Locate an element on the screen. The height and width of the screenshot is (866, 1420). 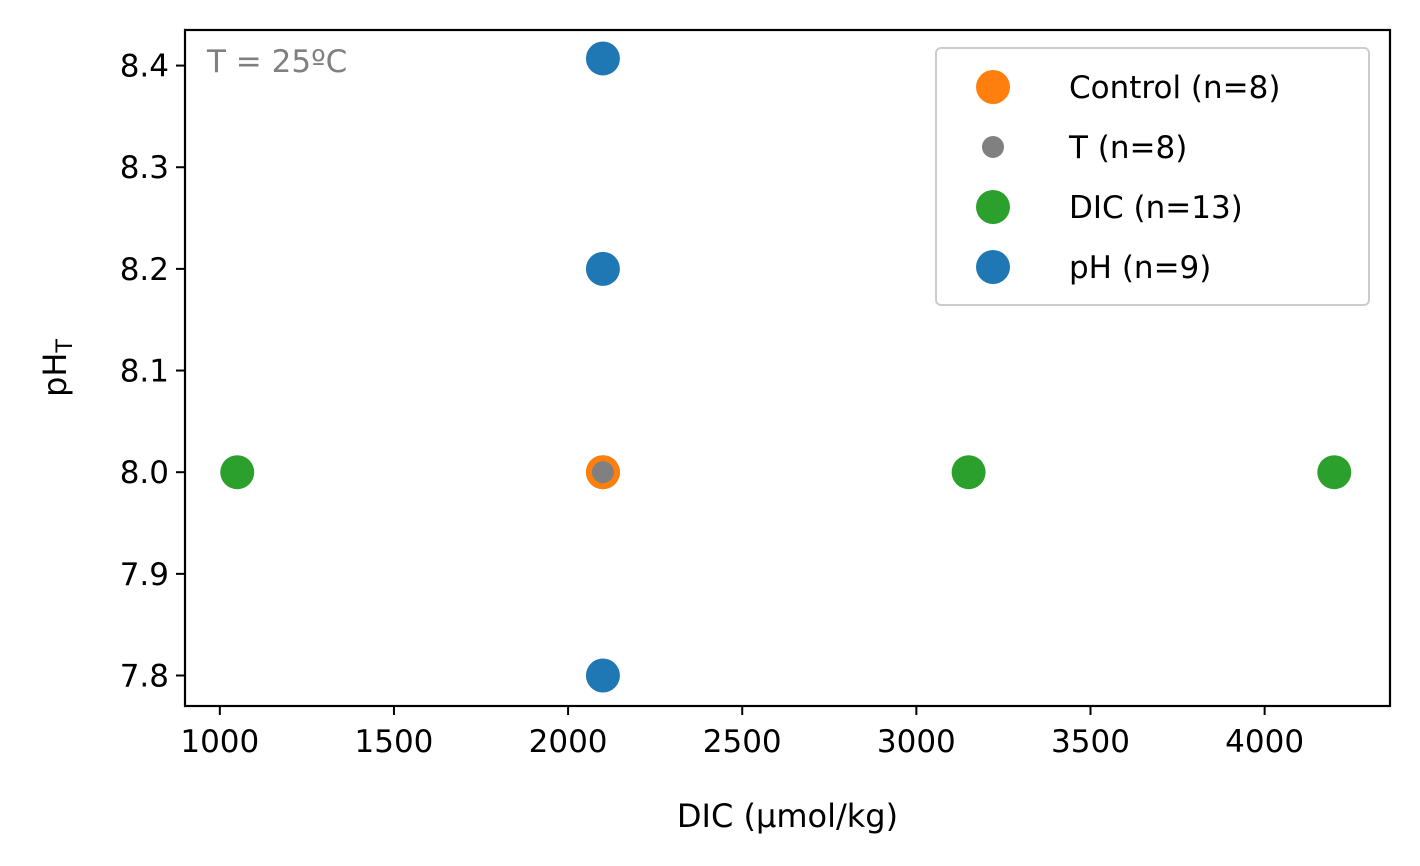
x-tick-label: 4000 is located at coordinates (1264, 742).